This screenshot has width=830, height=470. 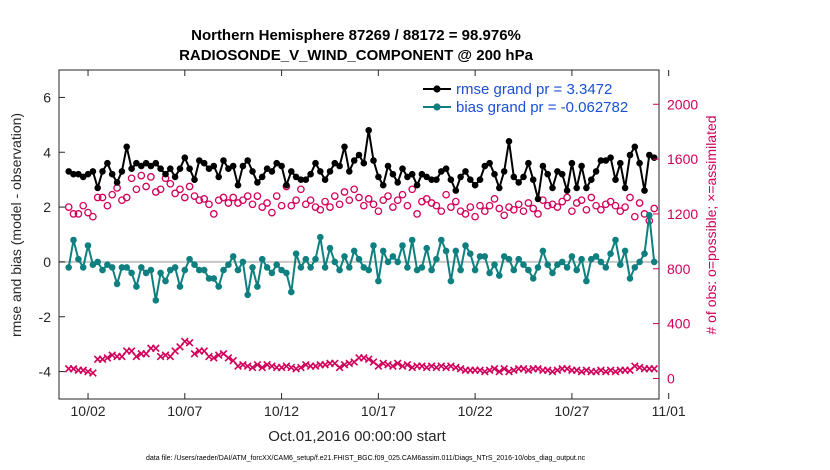 What do you see at coordinates (711, 224) in the screenshot?
I see `y-axis-right-label: # of obs: o=possible; ×=assimilated` at bounding box center [711, 224].